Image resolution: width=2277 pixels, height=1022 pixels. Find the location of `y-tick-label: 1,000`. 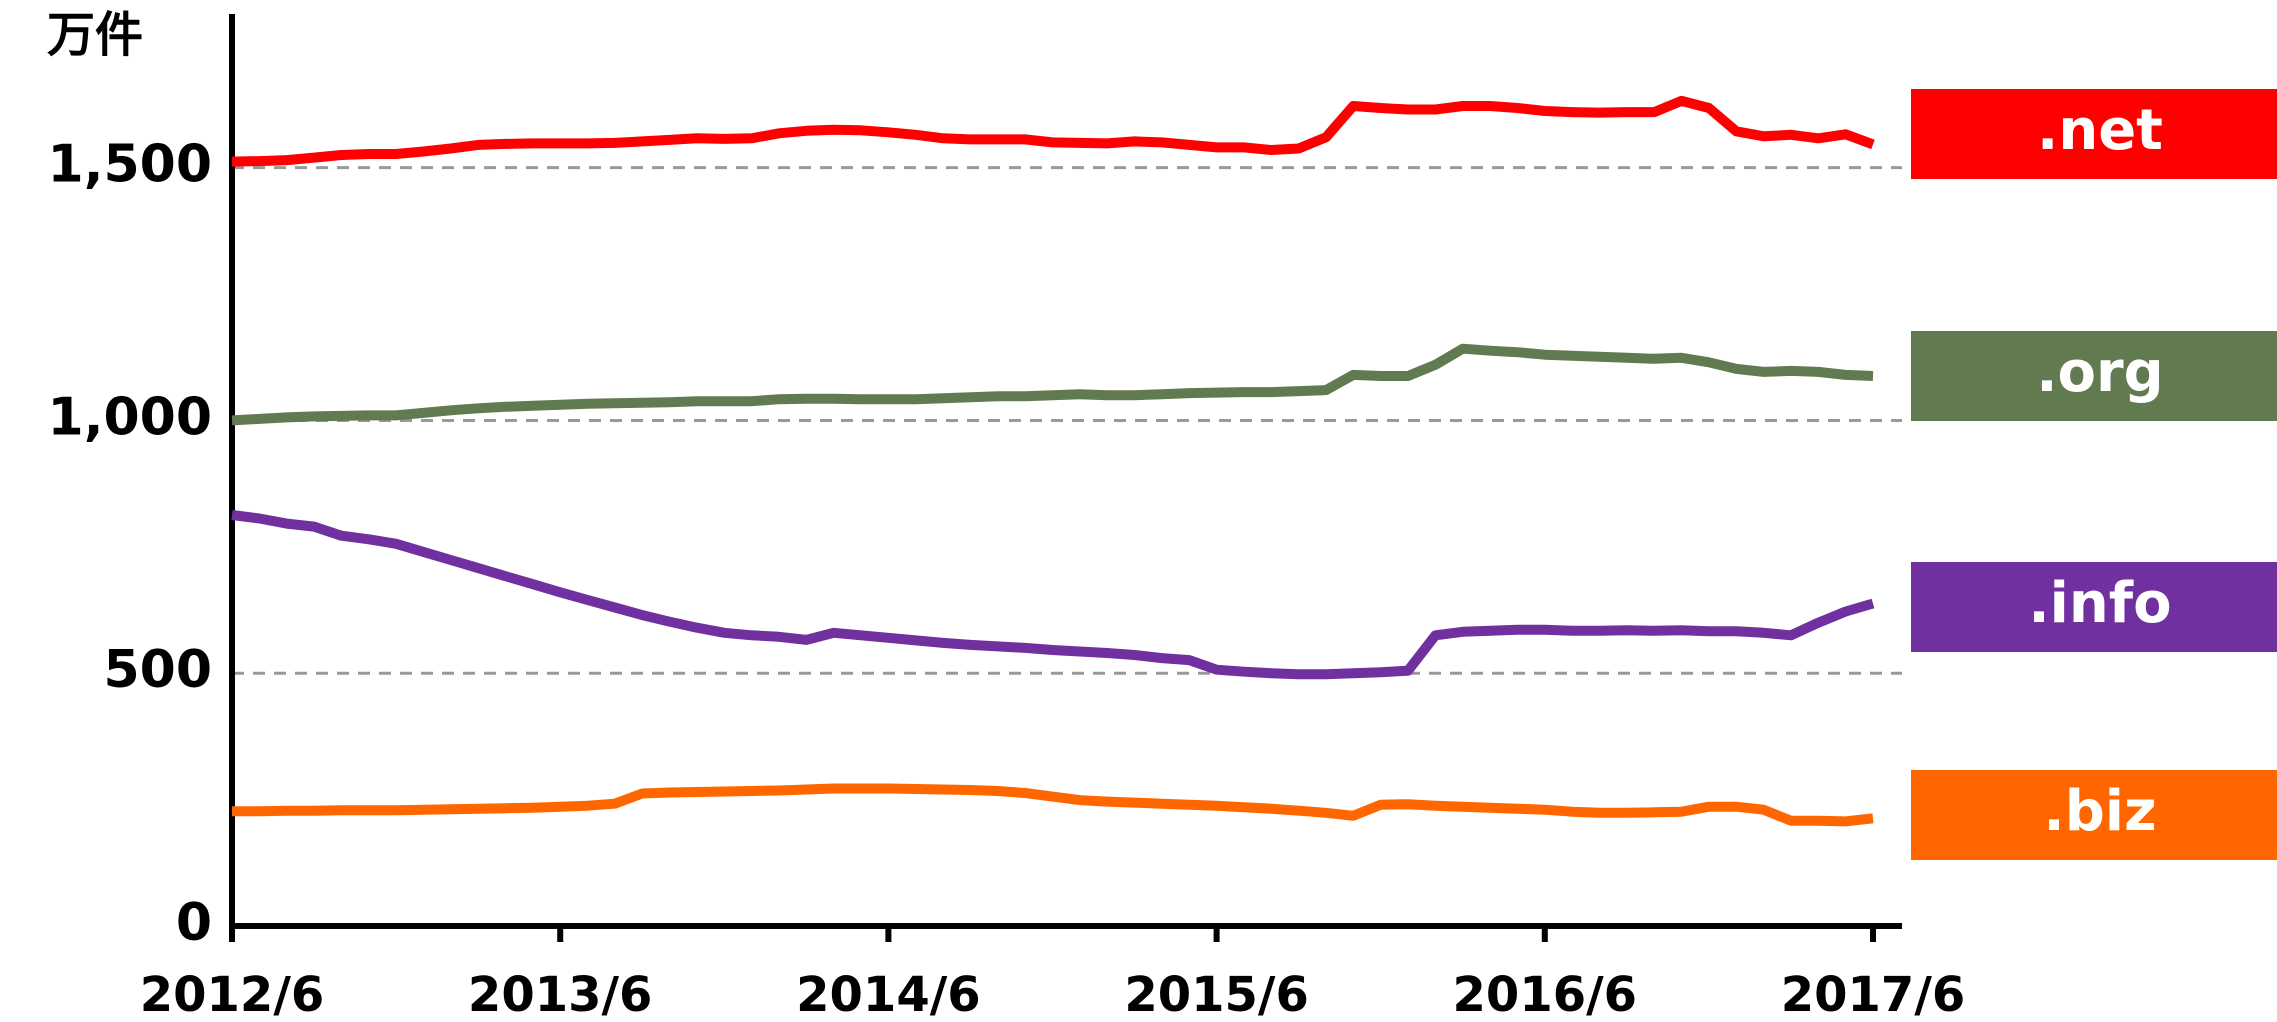

y-tick-label: 1,000 is located at coordinates (130, 417).